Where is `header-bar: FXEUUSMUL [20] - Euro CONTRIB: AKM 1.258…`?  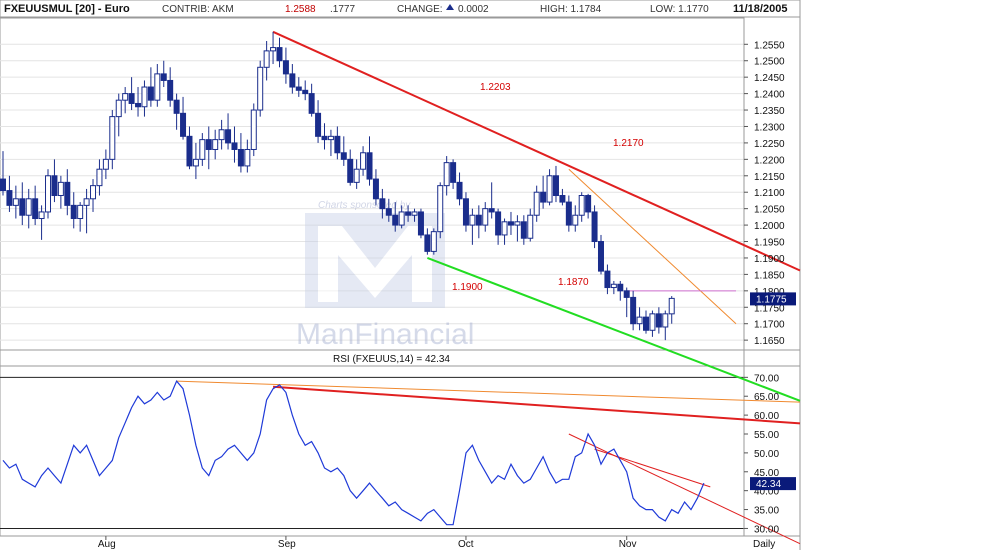
header-bar: FXEUUSMUL [20] - Euro CONTRIB: AKM 1.258… is located at coordinates (400, 9).